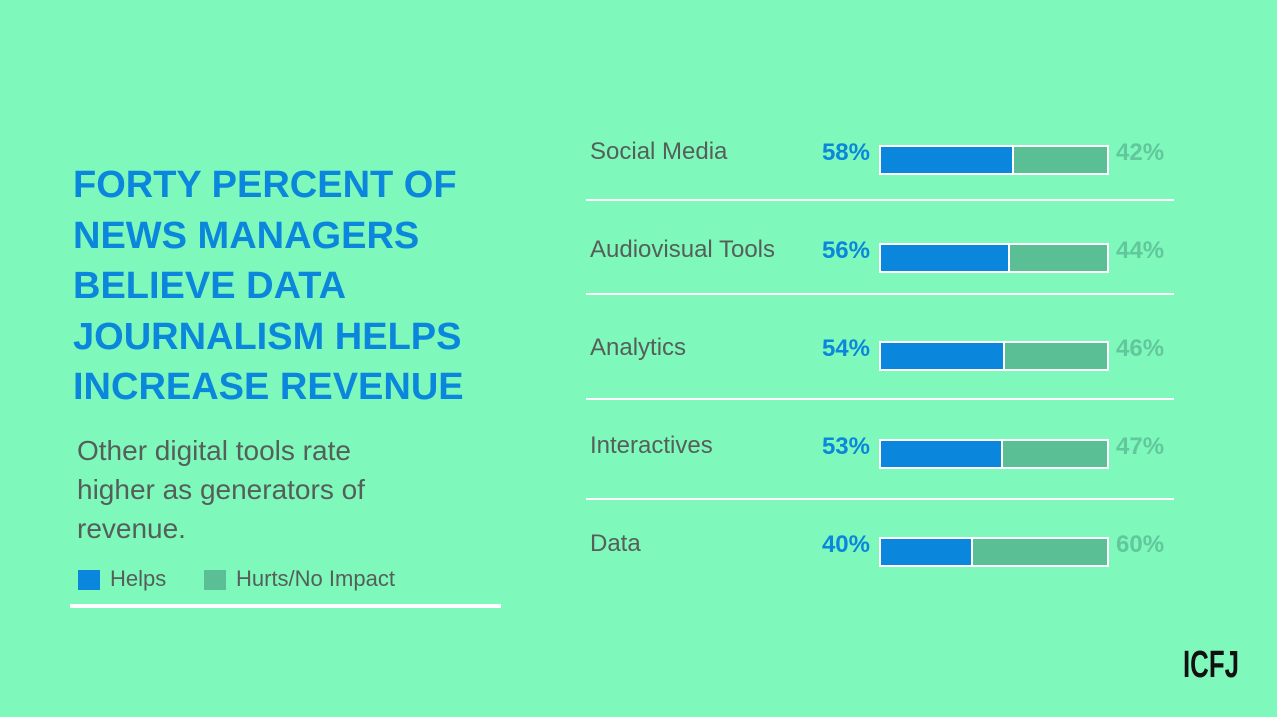  Describe the element at coordinates (845, 348) in the screenshot. I see `helps-value-label: 54%` at that location.